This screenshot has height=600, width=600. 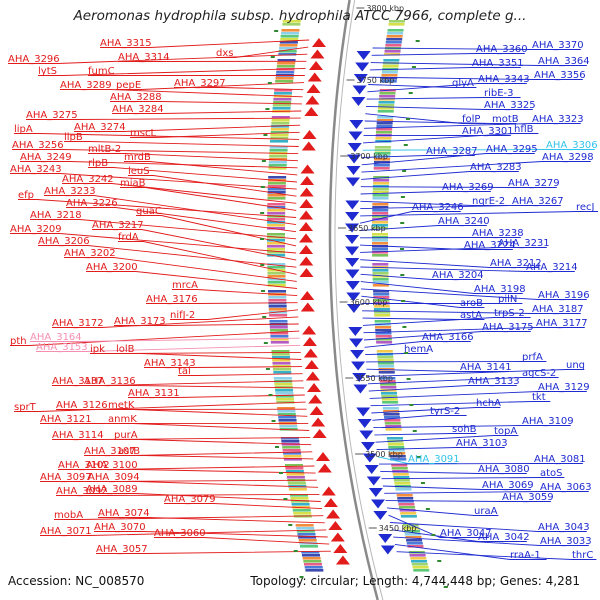 I want to click on gene-label-left: metK, so click(x=121, y=405).